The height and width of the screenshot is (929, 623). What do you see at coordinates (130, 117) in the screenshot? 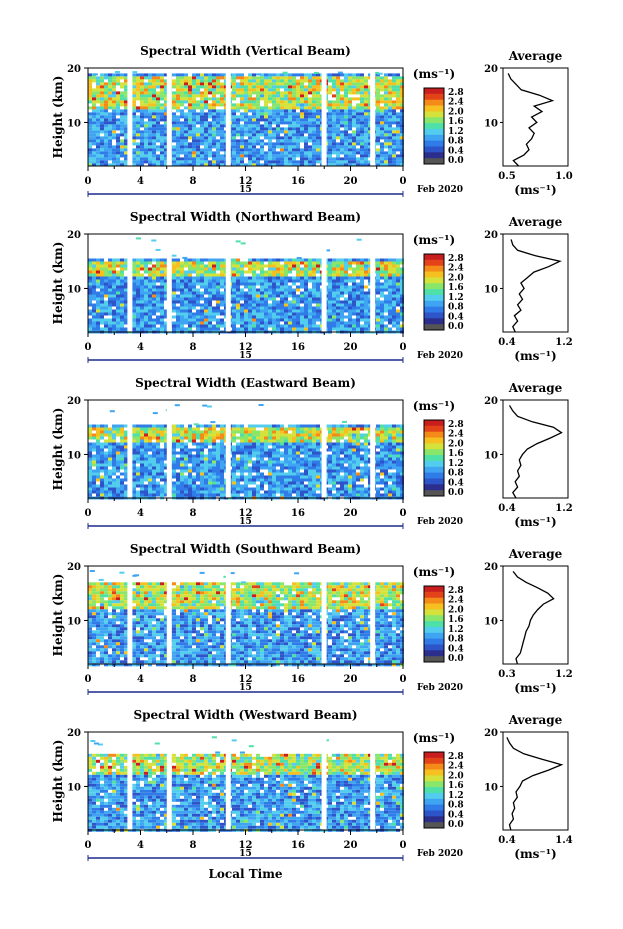
I see `data-gap` at bounding box center [130, 117].